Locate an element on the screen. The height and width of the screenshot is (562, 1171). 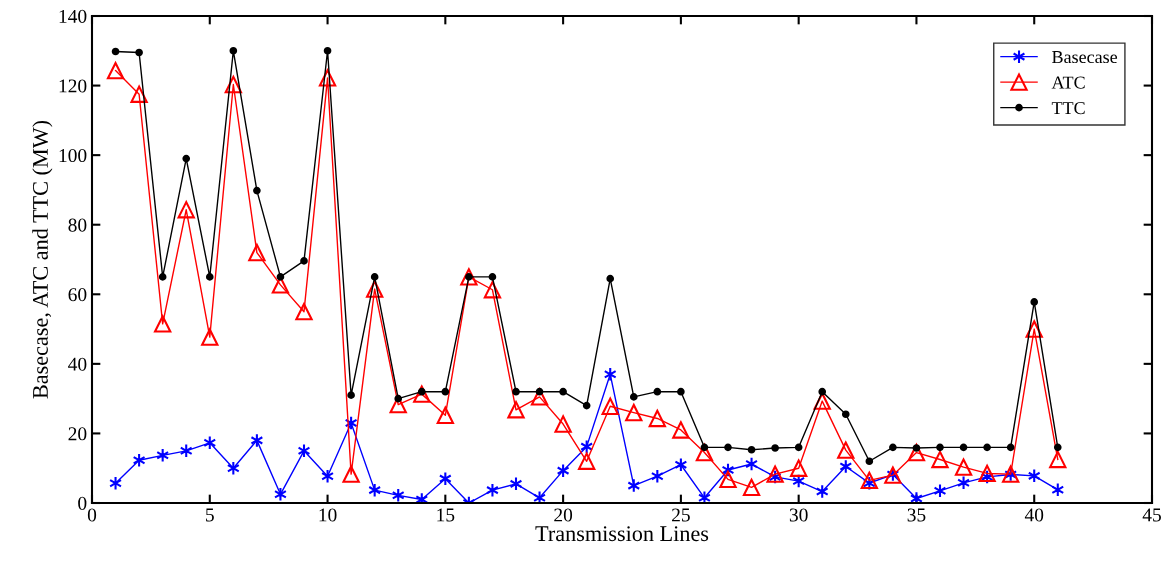
legend-label: Basecase is located at coordinates (1085, 57).